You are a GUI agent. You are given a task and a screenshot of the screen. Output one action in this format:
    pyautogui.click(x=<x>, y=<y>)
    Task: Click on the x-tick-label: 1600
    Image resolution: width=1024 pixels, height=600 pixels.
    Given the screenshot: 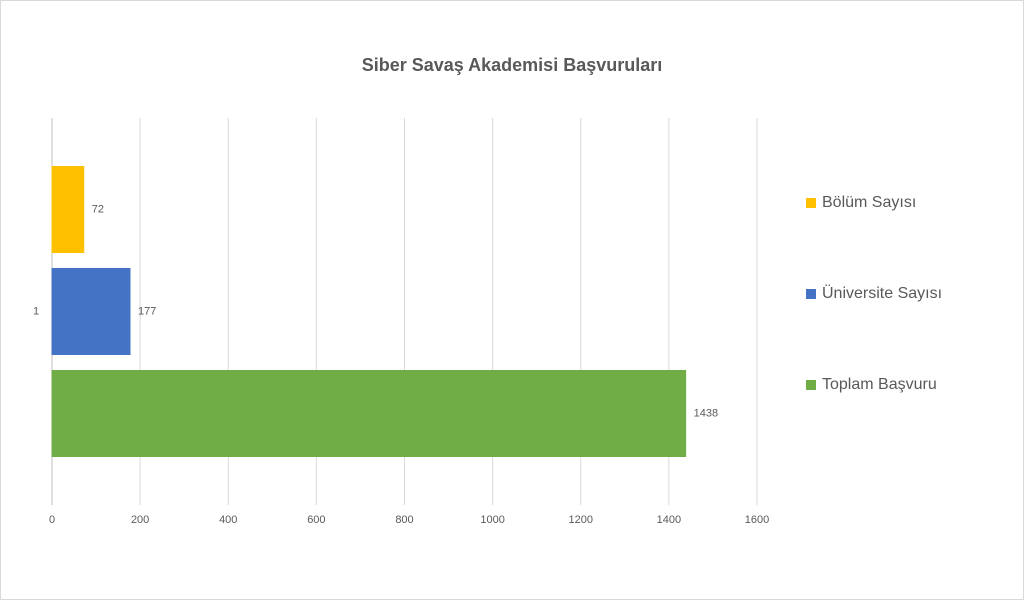 What is the action you would take?
    pyautogui.click(x=757, y=520)
    